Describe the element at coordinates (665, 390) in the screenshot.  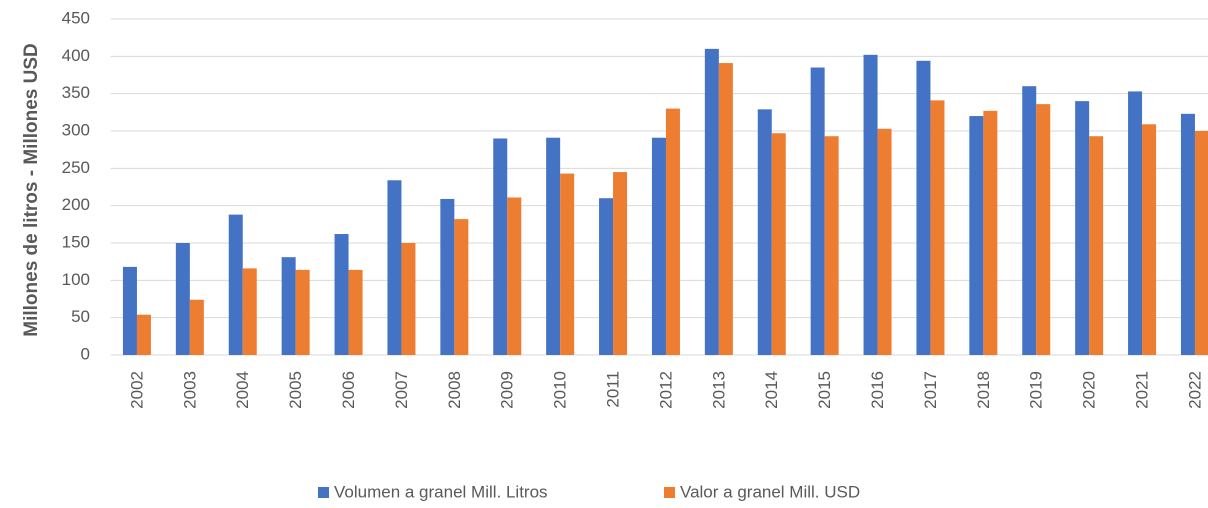
I see `x-tick-label: 2012` at that location.